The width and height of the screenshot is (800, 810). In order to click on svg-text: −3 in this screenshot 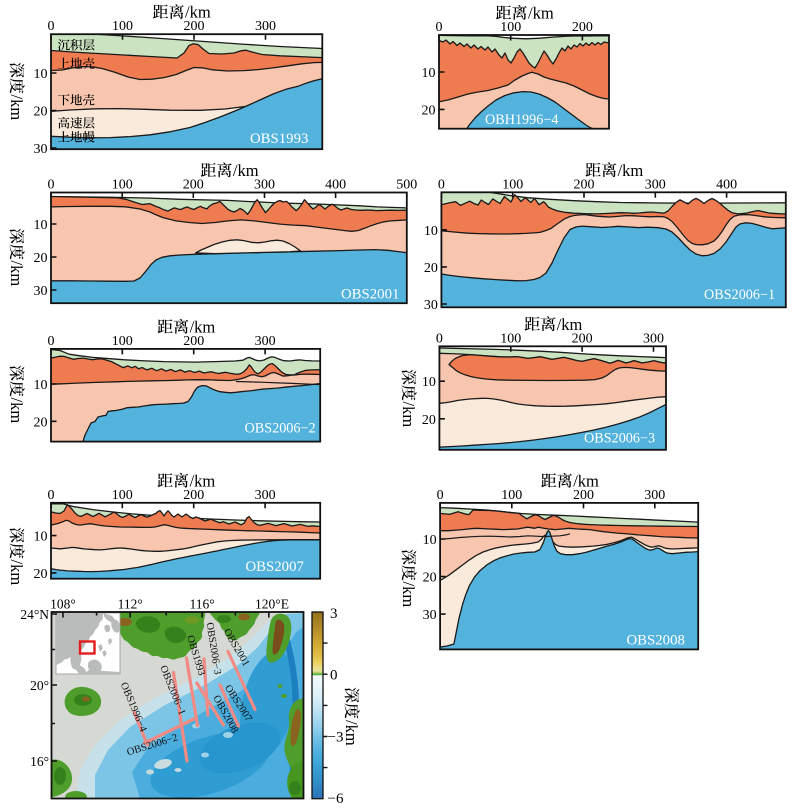, I will do `click(336, 738)`.